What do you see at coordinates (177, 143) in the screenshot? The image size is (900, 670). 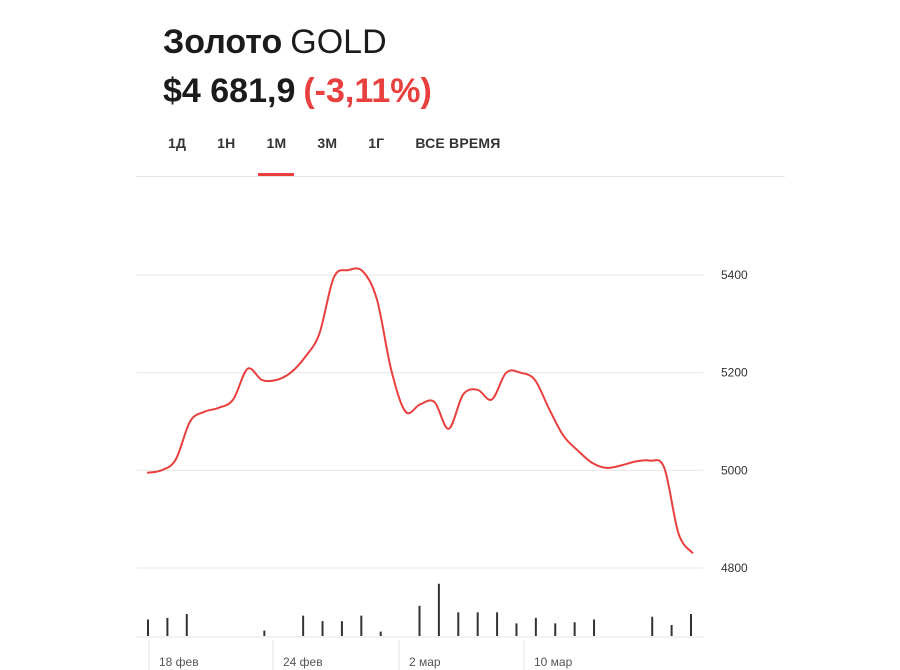 I see `tab-1d: 1Д` at bounding box center [177, 143].